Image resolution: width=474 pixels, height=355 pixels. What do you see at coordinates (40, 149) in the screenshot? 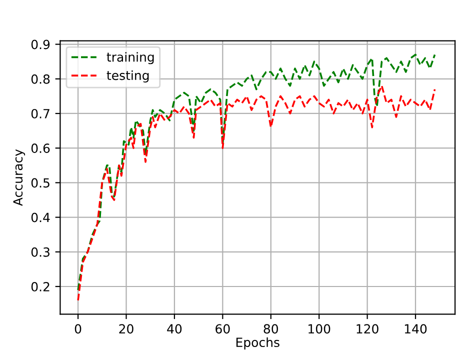
I see `y-tick-label: 0.6` at bounding box center [40, 149].